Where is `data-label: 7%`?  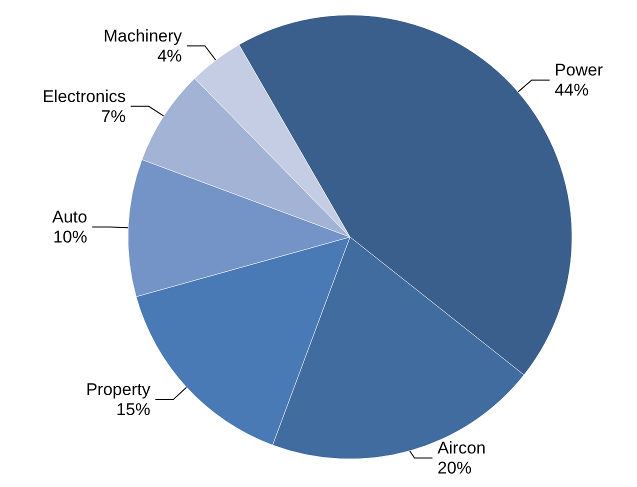
data-label: 7% is located at coordinates (113, 116).